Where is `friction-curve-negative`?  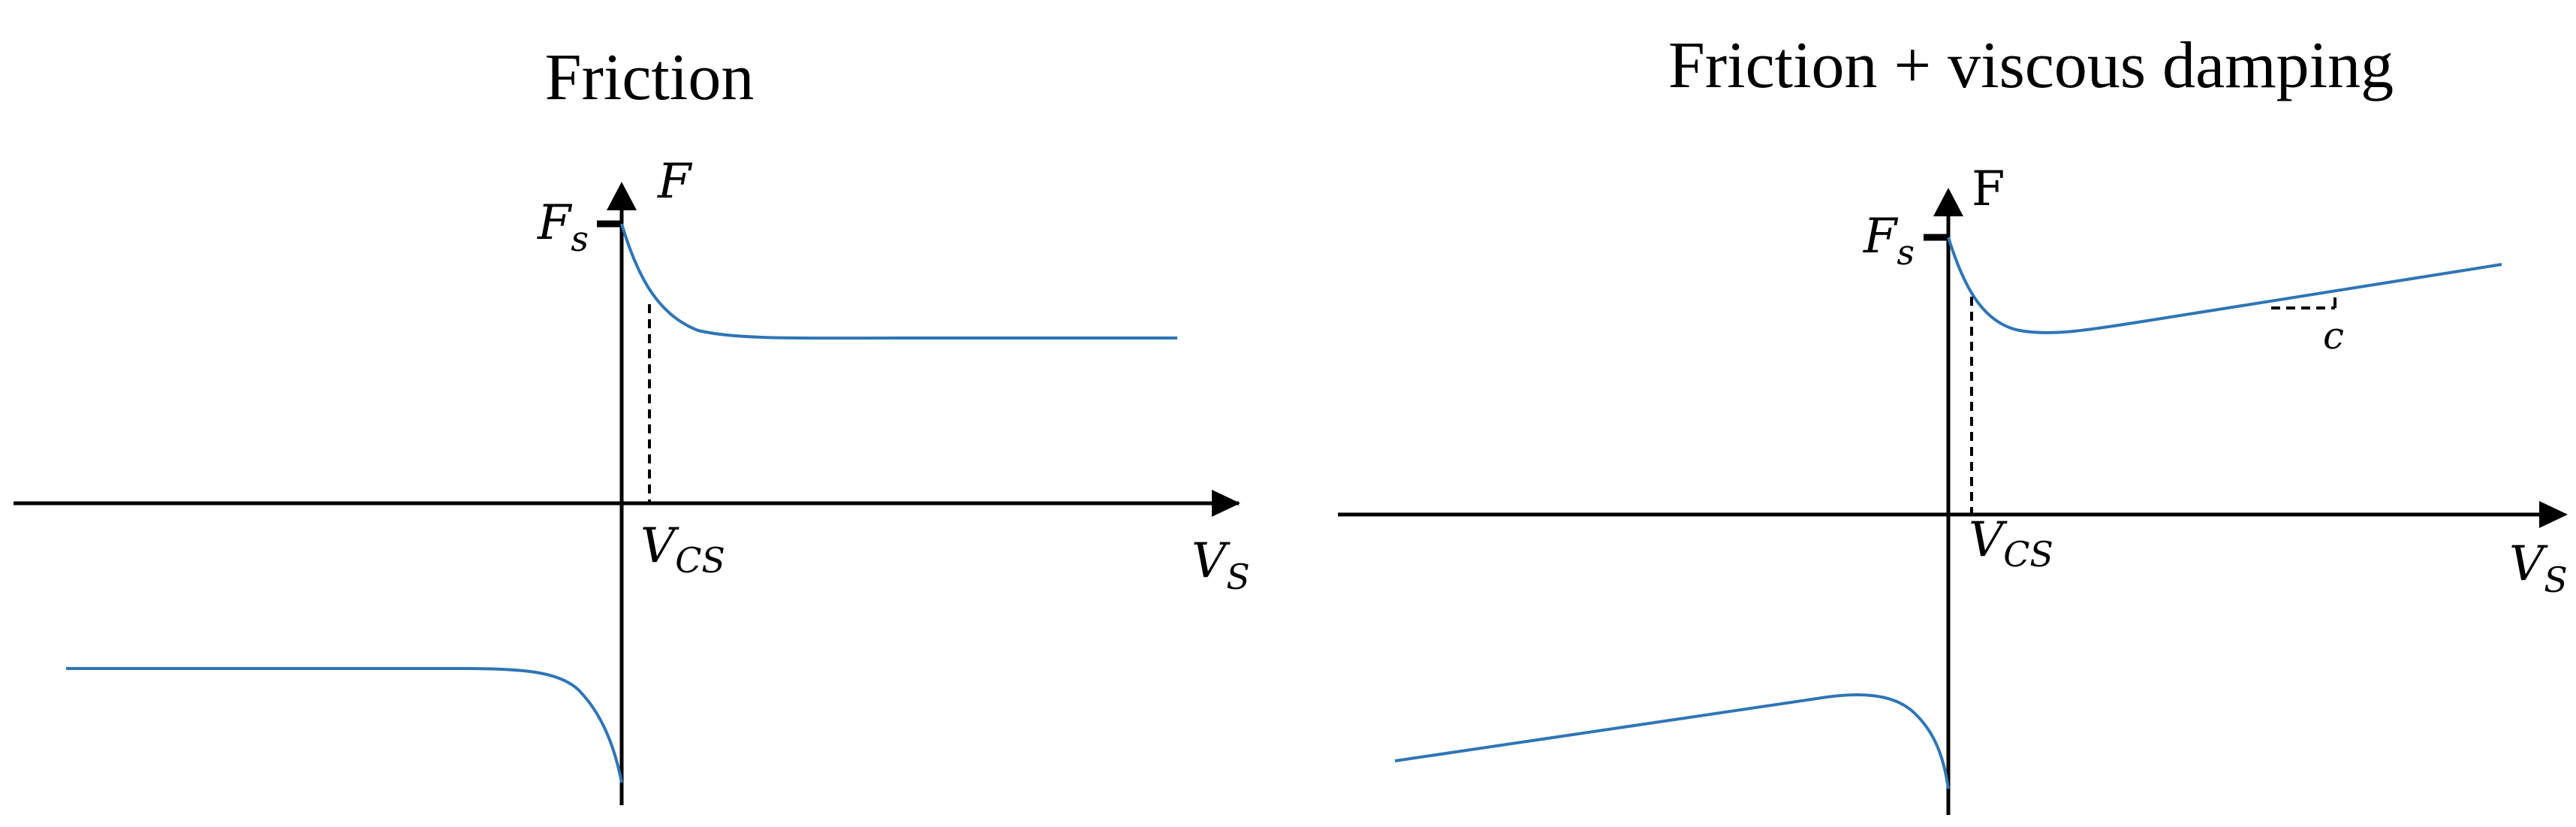 friction-curve-negative is located at coordinates (344, 725).